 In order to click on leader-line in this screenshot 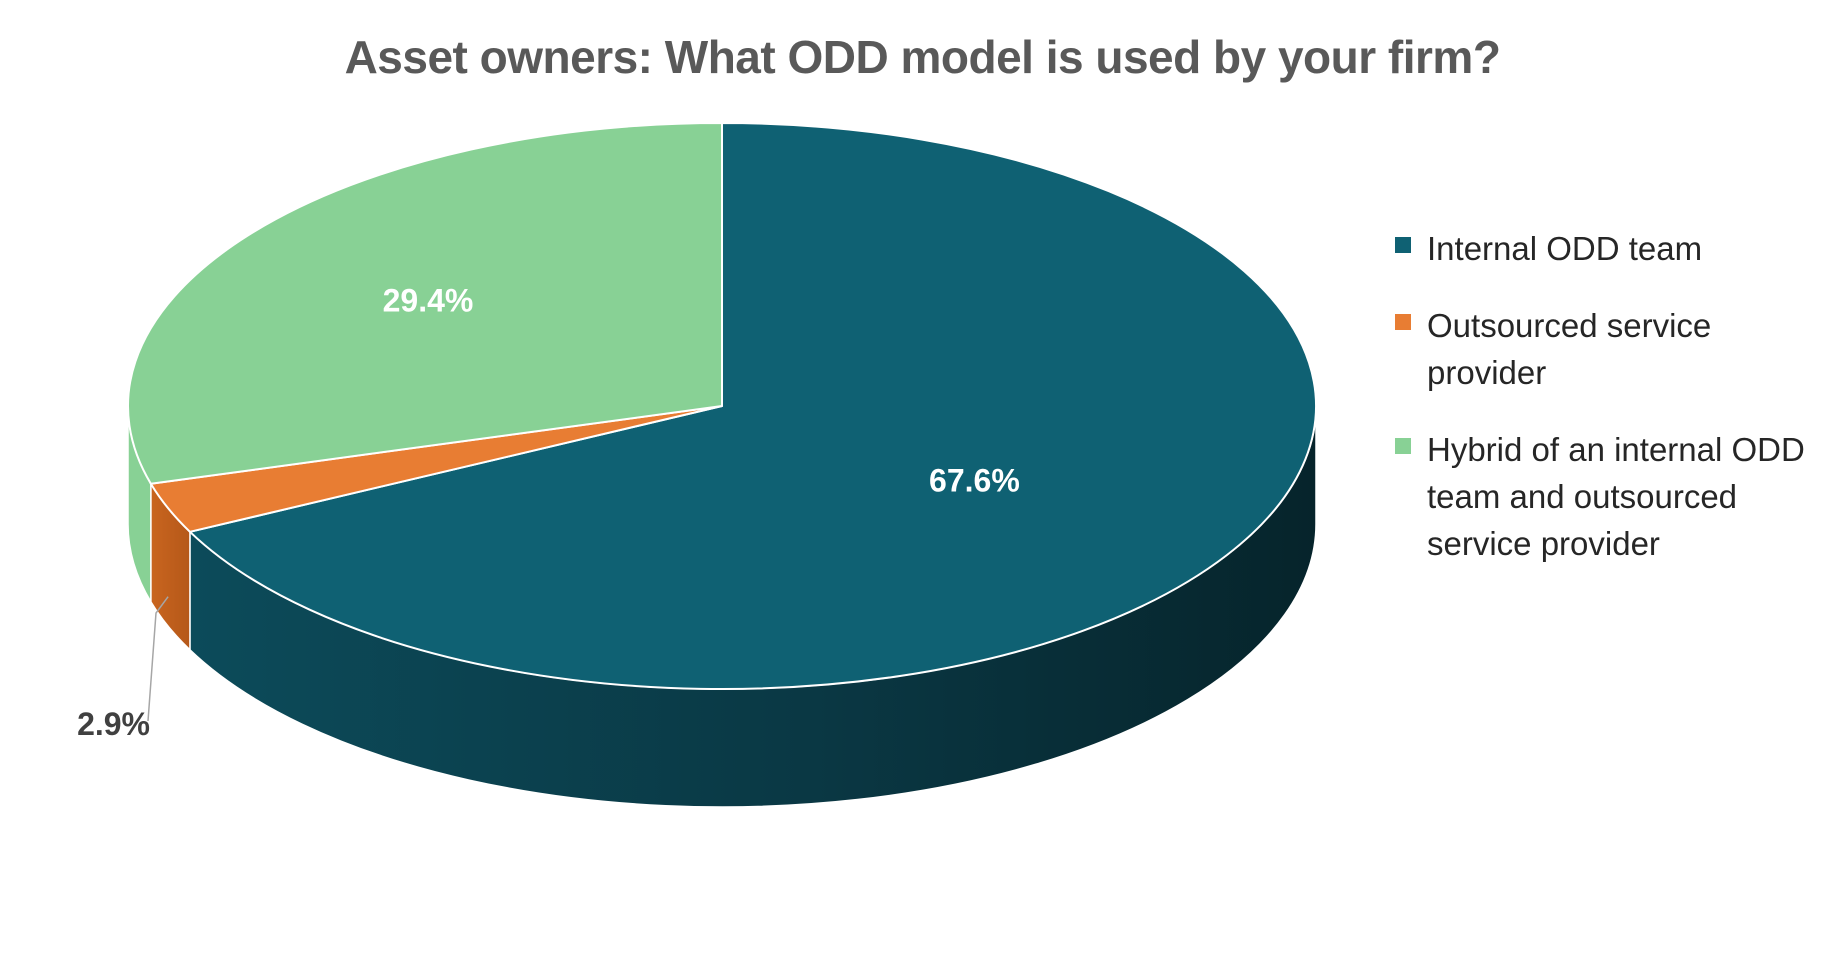, I will do `click(158, 659)`.